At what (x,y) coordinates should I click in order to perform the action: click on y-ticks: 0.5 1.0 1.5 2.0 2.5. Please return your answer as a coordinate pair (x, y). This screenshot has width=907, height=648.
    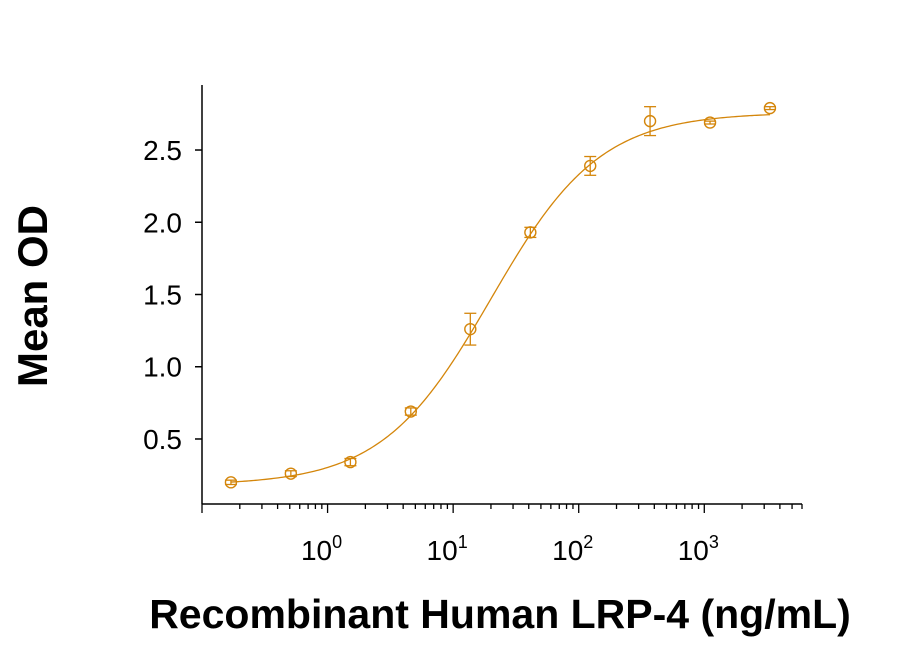
    Looking at the image, I should click on (172, 295).